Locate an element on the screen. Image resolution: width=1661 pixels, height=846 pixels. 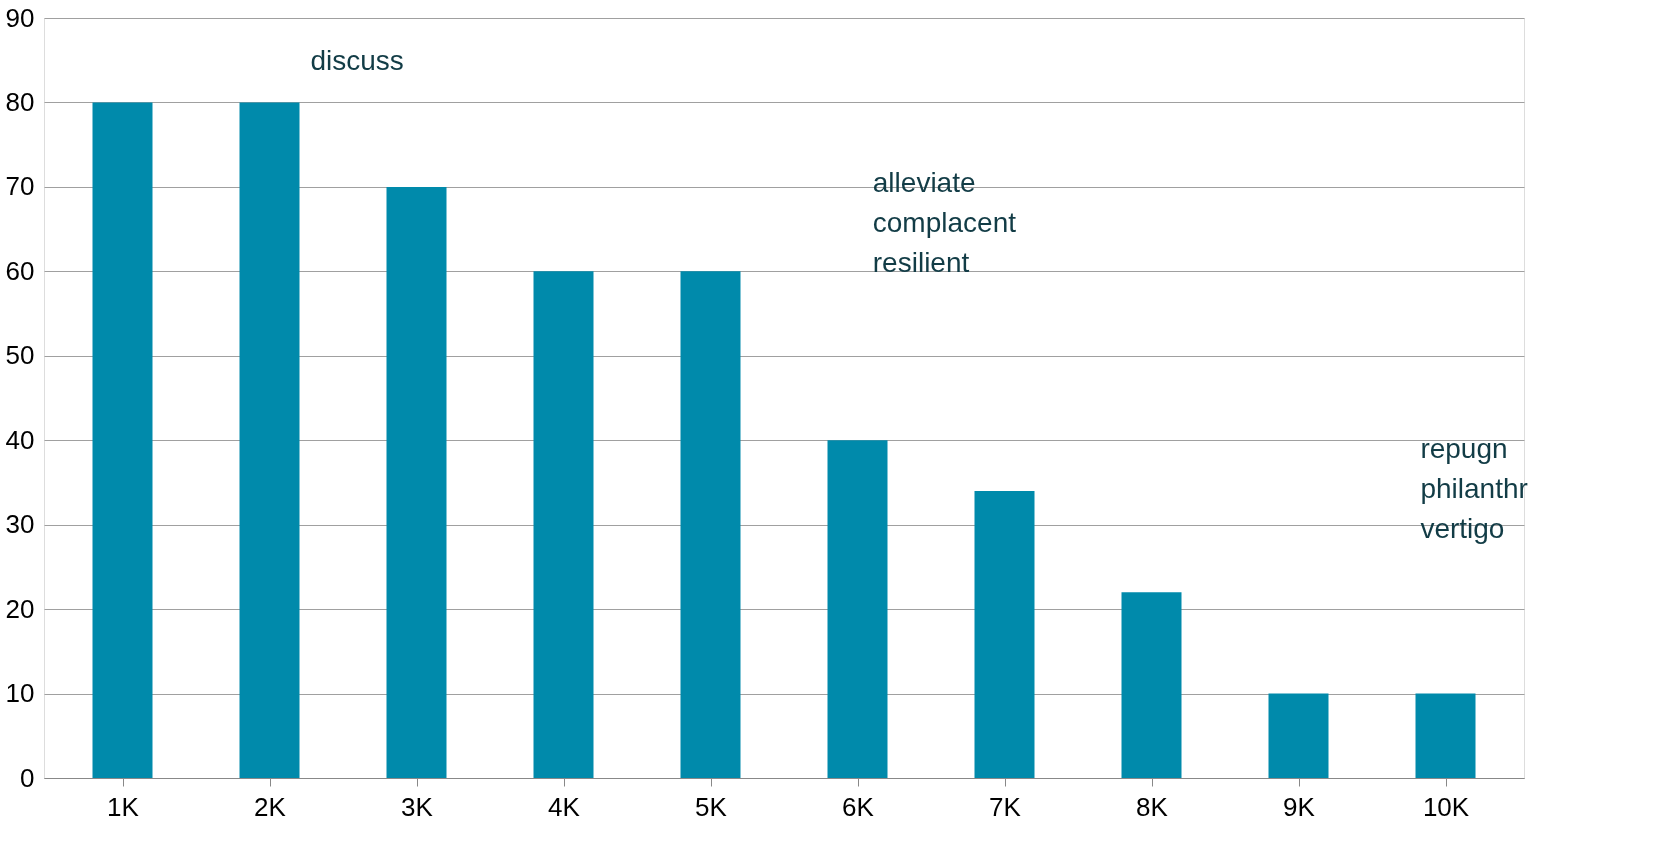
x-tick-label: 6K is located at coordinates (858, 806).